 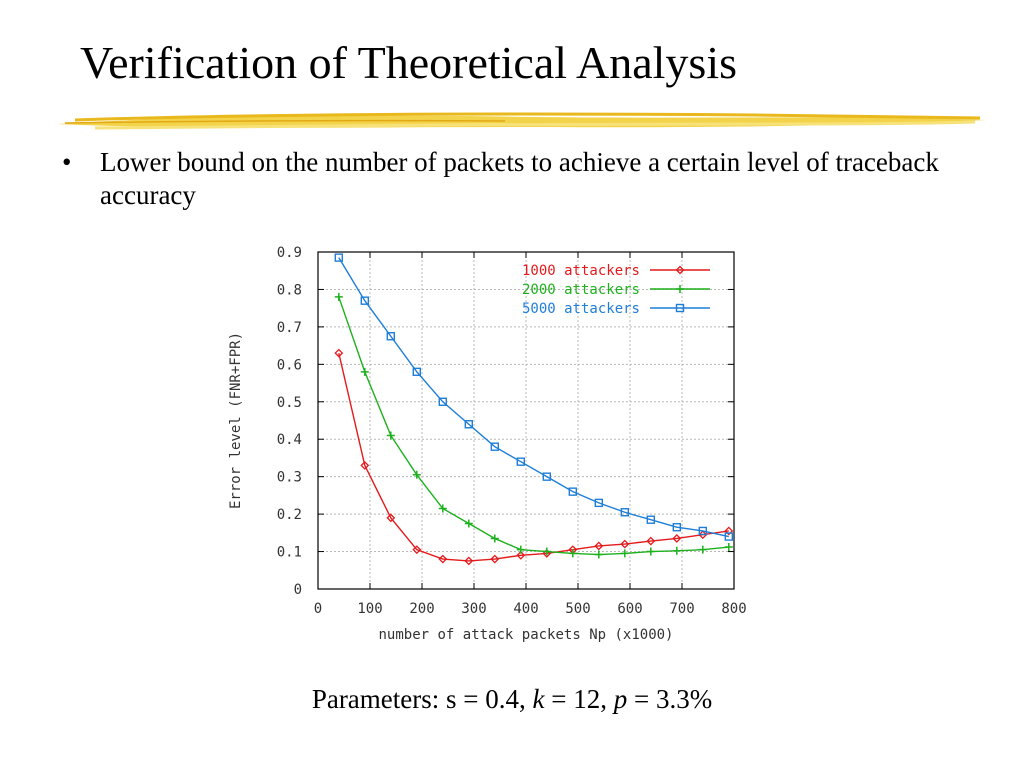 What do you see at coordinates (379, 699) in the screenshot?
I see `parameters-prefix: Parameters:` at bounding box center [379, 699].